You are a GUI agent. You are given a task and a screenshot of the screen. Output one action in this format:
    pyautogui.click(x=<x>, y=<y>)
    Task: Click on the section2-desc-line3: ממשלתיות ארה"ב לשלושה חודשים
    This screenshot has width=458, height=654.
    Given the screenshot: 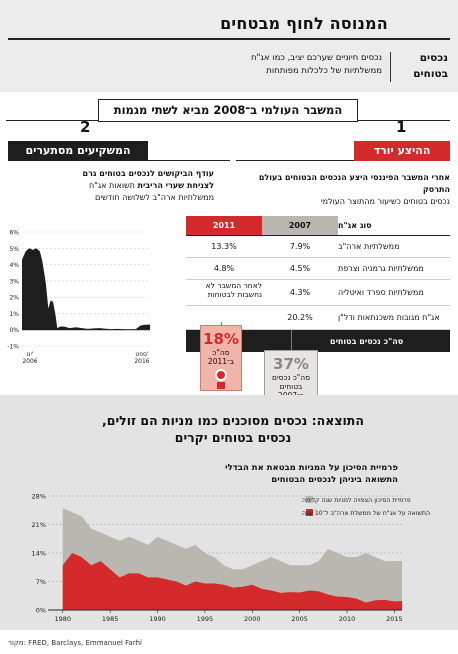 What is the action you would take?
    pyautogui.click(x=154, y=197)
    